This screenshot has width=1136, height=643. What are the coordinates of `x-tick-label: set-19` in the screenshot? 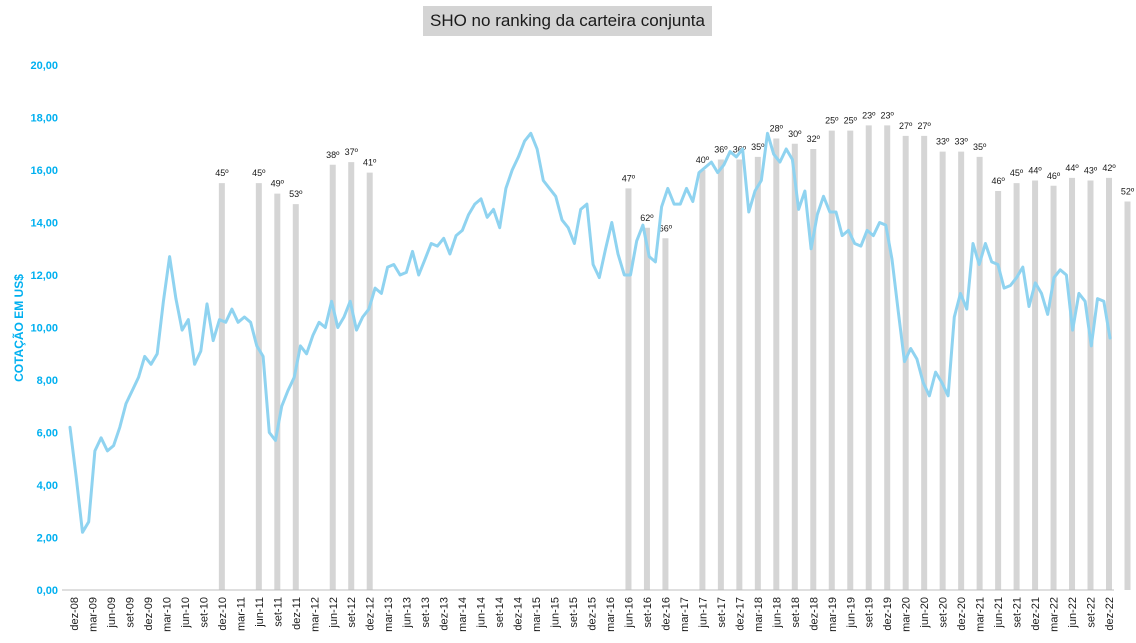 It's located at (870, 612).